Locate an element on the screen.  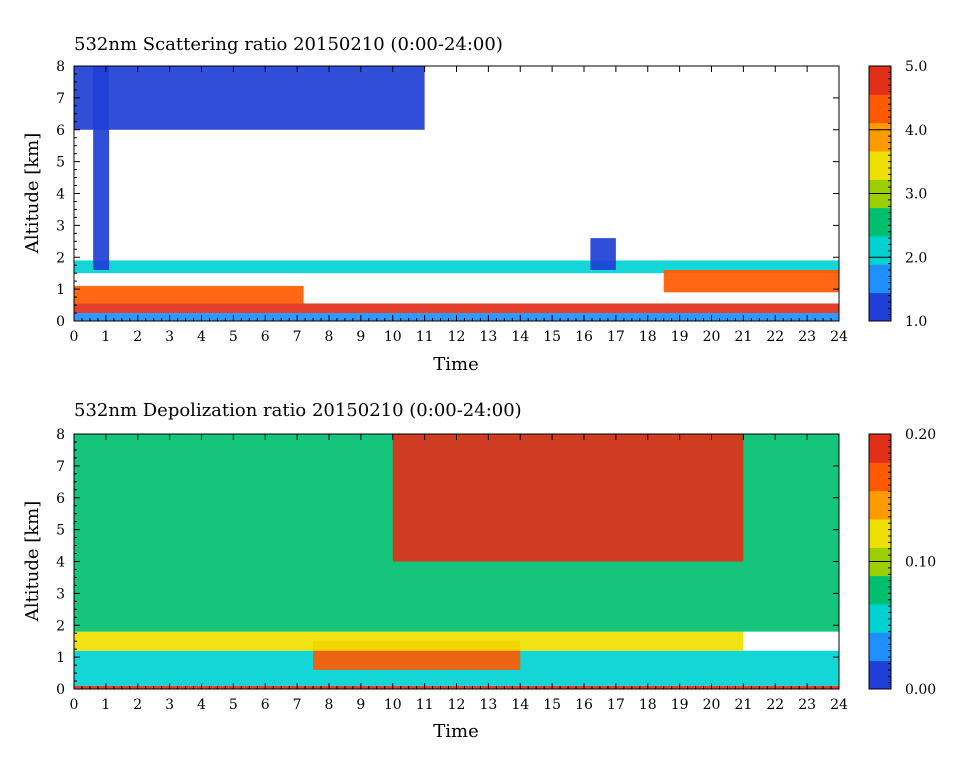
colorbar-tick-label: 0.20 is located at coordinates (920, 435).